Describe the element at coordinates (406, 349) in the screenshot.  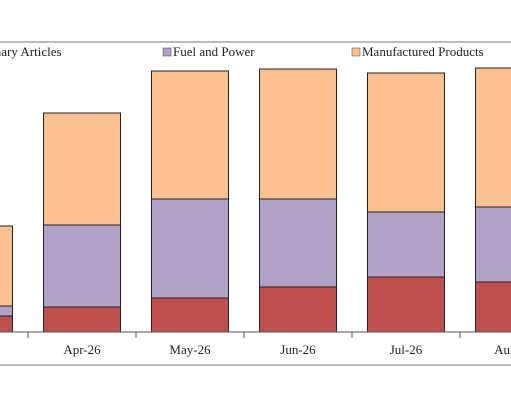
I see `x-tick-label: Jul-26` at that location.